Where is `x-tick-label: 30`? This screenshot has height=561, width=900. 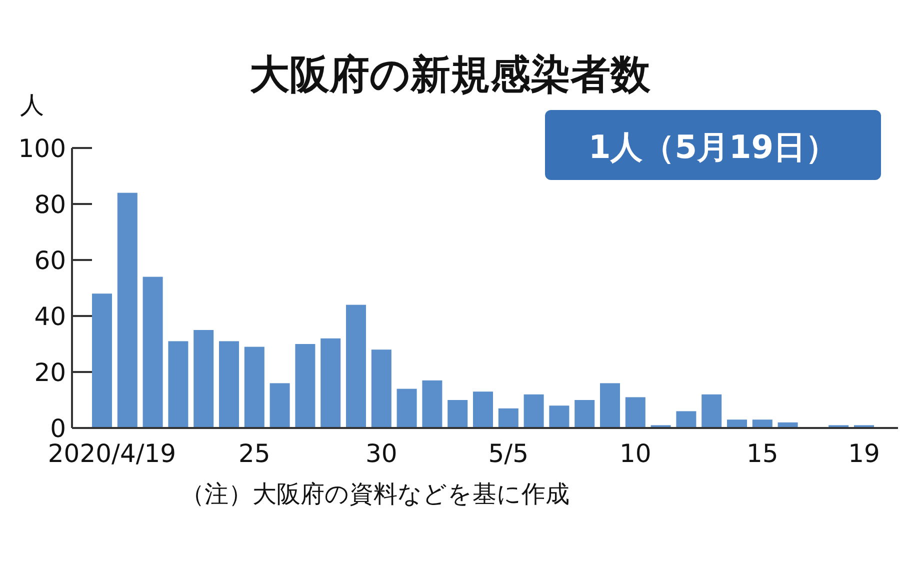 x-tick-label: 30 is located at coordinates (381, 453).